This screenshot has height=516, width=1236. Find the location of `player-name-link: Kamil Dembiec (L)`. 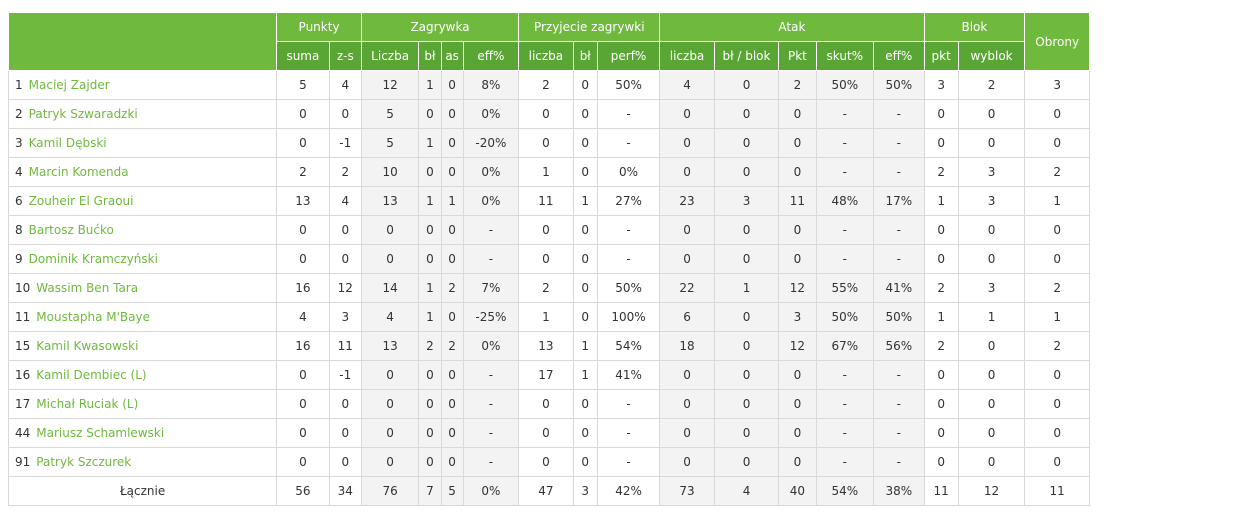

player-name-link: Kamil Dembiec (L) is located at coordinates (91, 375).